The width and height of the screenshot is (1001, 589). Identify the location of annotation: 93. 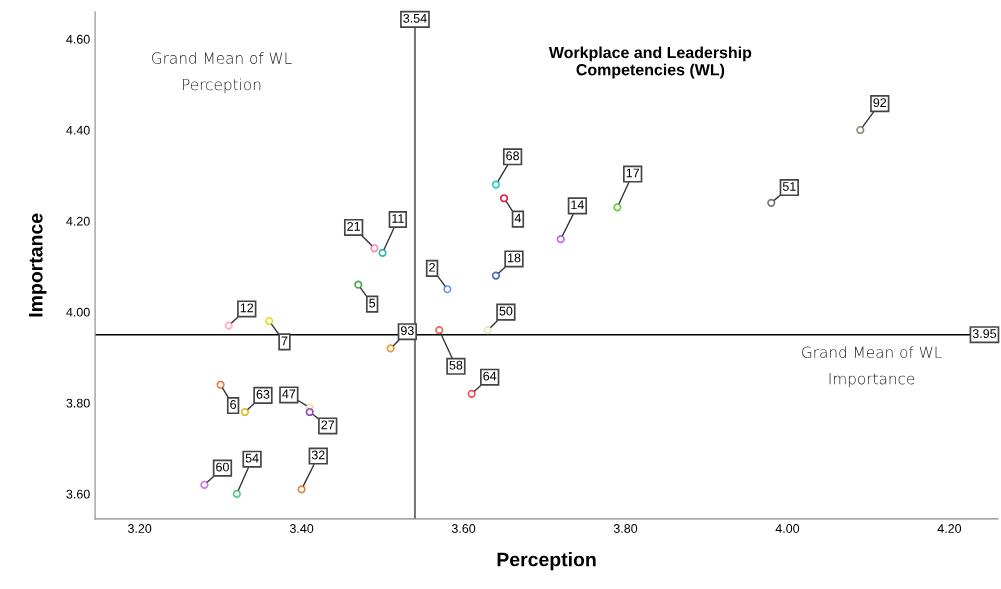
(407, 331).